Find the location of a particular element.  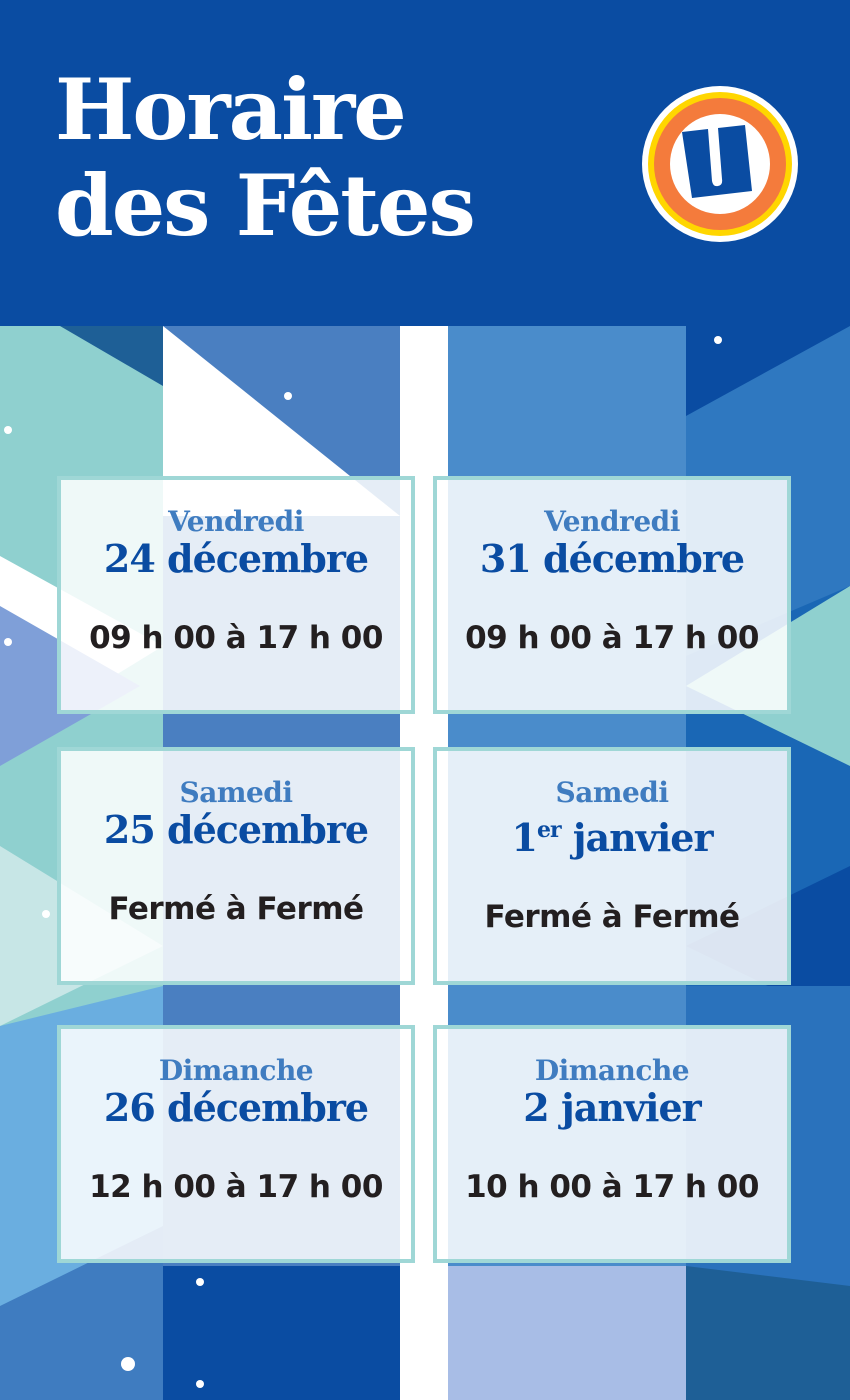

date-number: 26 is located at coordinates (129, 1107).